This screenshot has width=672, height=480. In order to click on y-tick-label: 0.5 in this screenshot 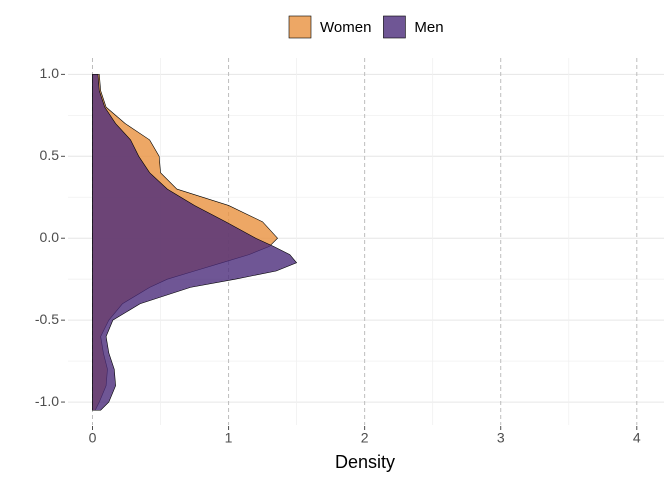, I will do `click(50, 155)`.